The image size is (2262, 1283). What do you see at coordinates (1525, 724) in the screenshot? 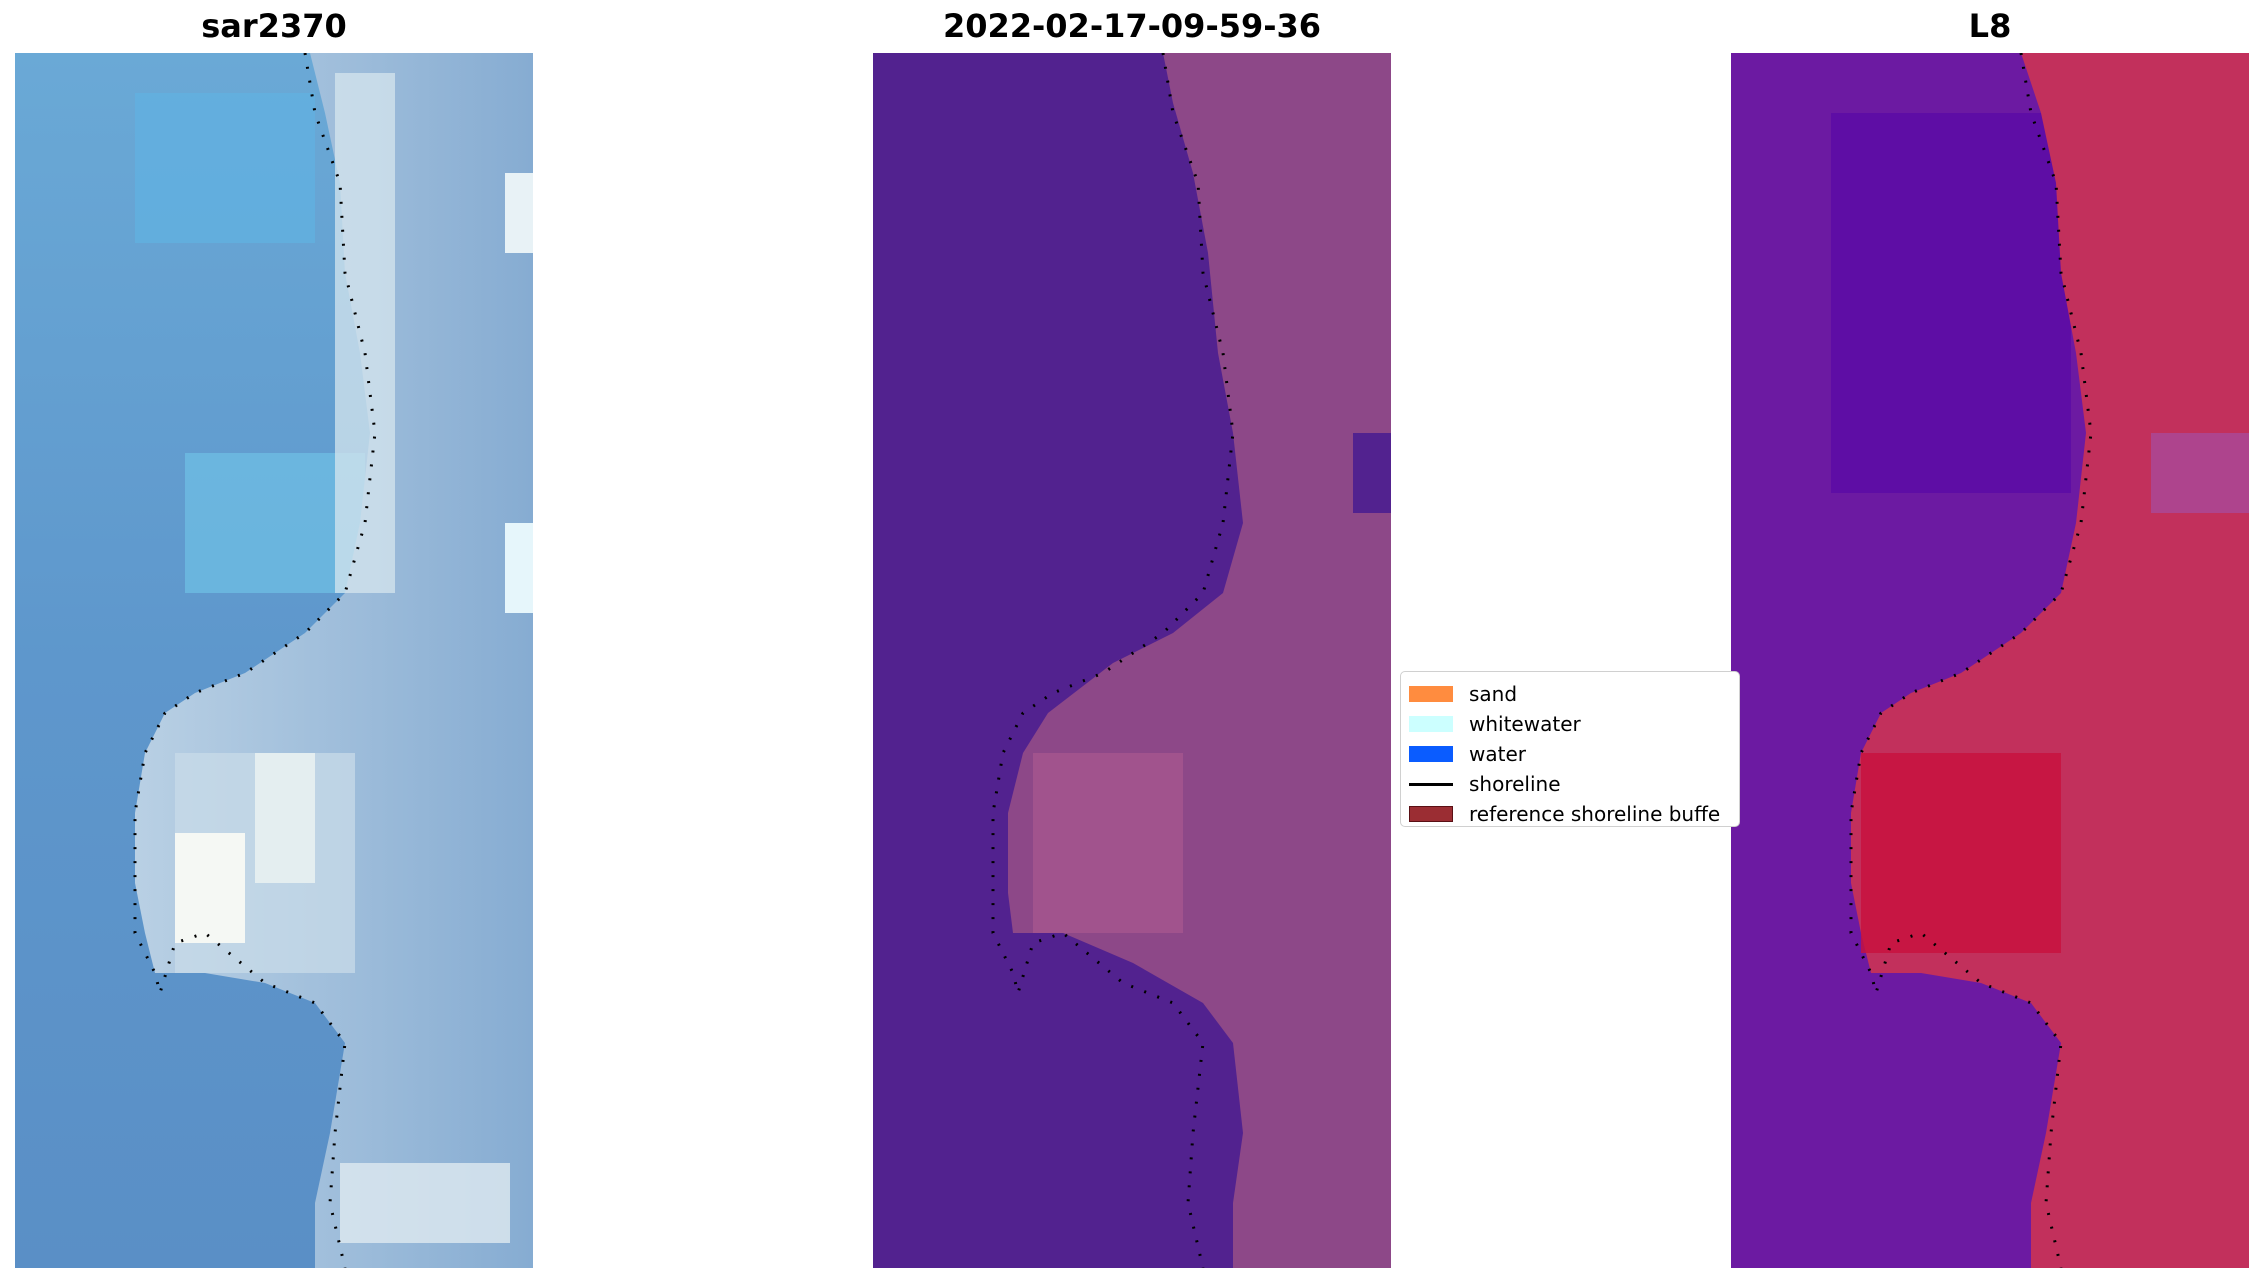
I see `legend-label-whitewater: whitewater` at bounding box center [1525, 724].